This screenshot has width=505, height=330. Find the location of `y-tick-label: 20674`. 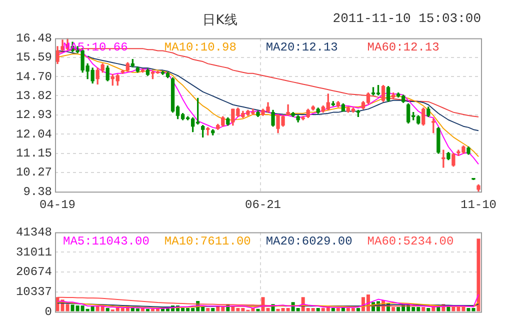

y-tick-label: 20674 is located at coordinates (34, 272).